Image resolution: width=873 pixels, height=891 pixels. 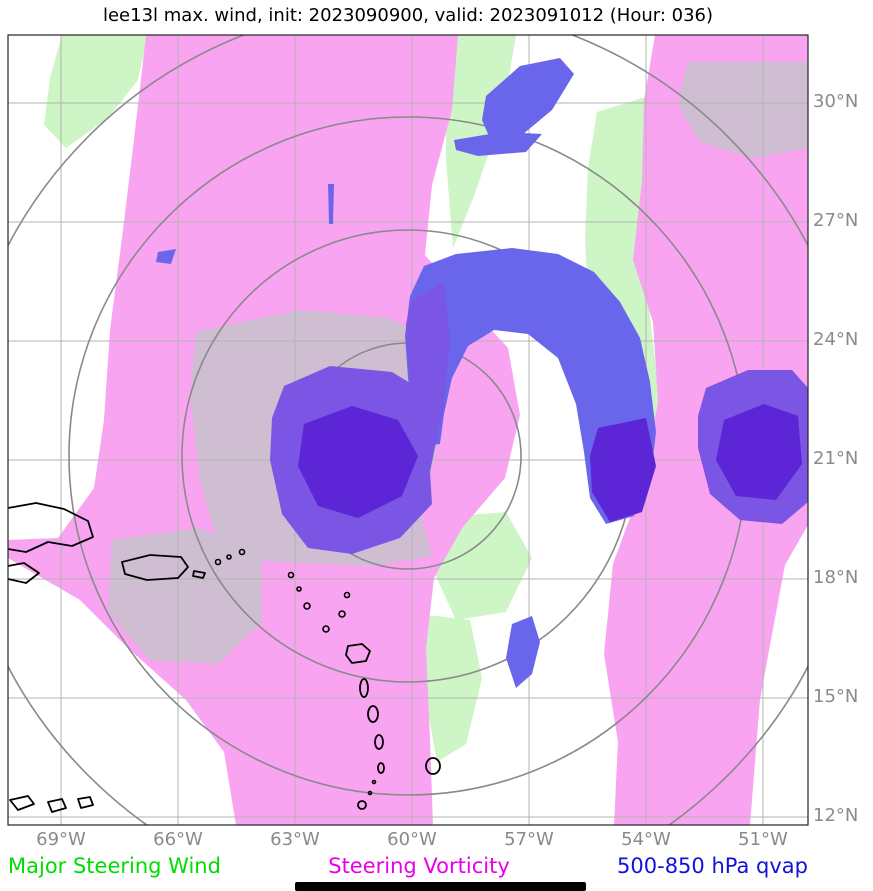 What do you see at coordinates (419, 866) in the screenshot?
I see `legend-steering-vorticity: Steering Vorticity` at bounding box center [419, 866].